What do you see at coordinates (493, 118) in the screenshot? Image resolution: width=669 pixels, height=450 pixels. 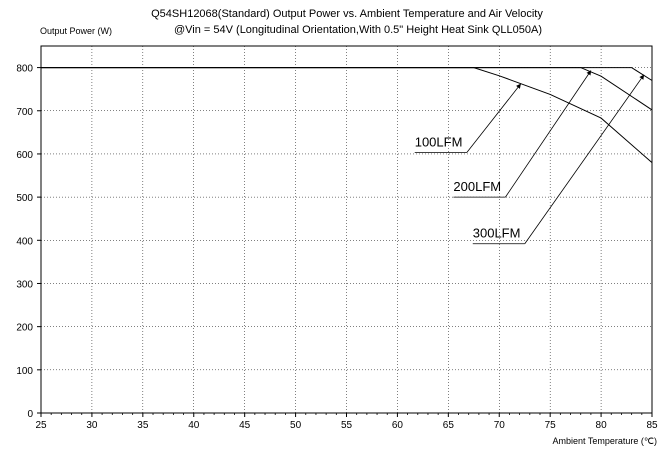 I see `leader-arrow-100lfm` at bounding box center [493, 118].